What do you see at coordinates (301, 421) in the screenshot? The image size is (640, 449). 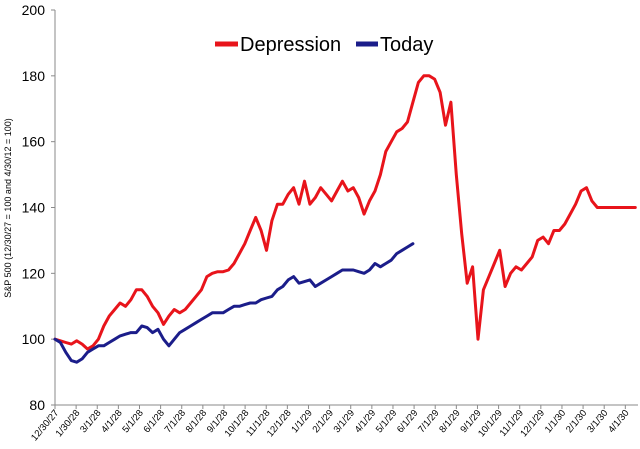 I see `x-tick-label: 1/1/29` at bounding box center [301, 421].